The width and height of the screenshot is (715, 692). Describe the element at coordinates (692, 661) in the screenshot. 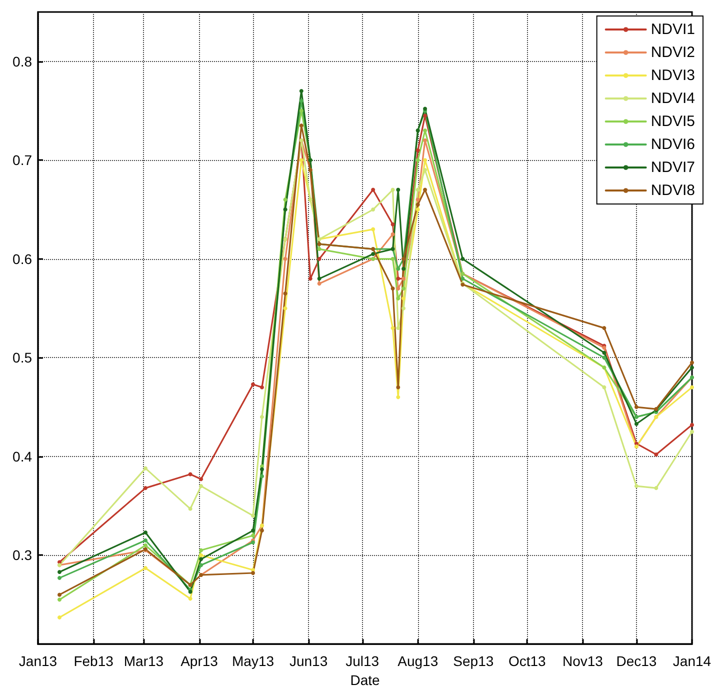

I see `x-tick-label: Jan14` at that location.